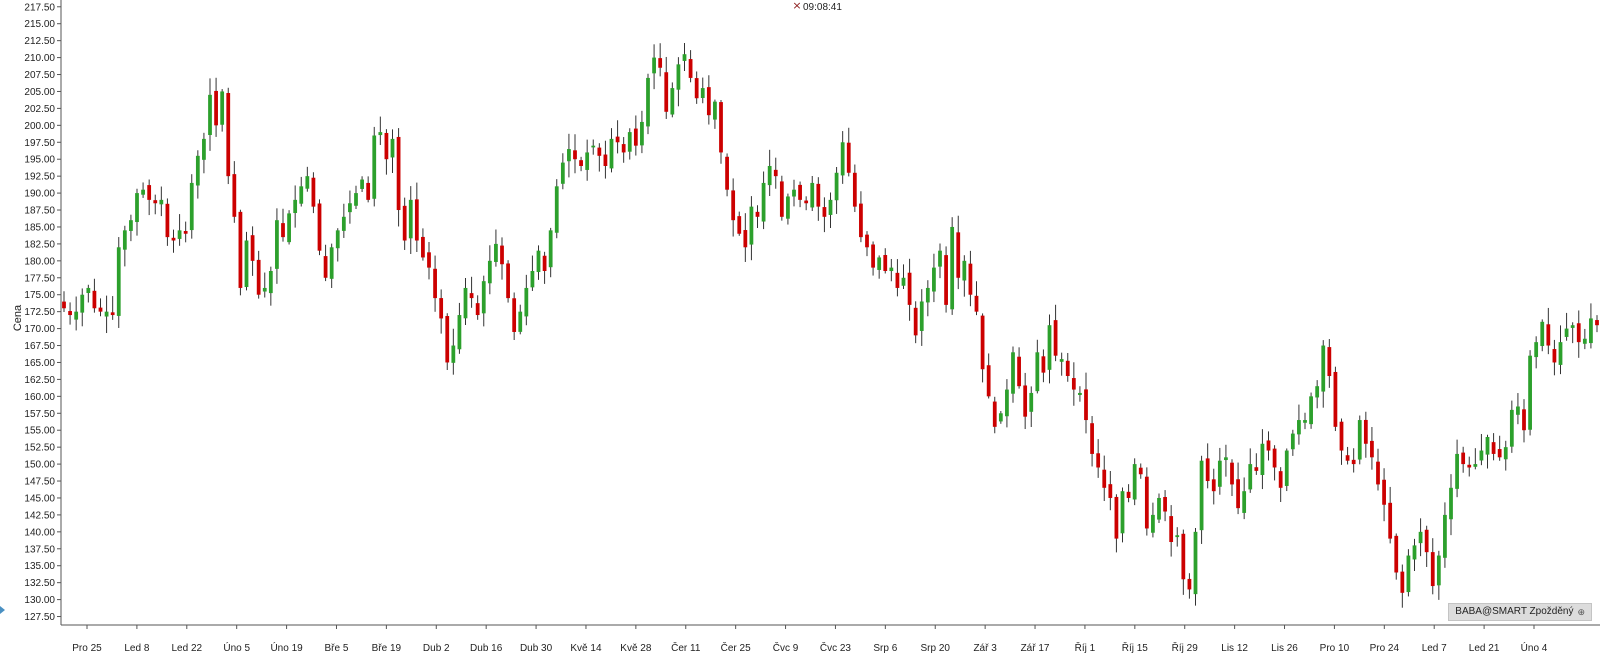 This screenshot has width=1600, height=658. Describe the element at coordinates (39, 380) in the screenshot. I see `y-tick-label: 162.50` at that location.